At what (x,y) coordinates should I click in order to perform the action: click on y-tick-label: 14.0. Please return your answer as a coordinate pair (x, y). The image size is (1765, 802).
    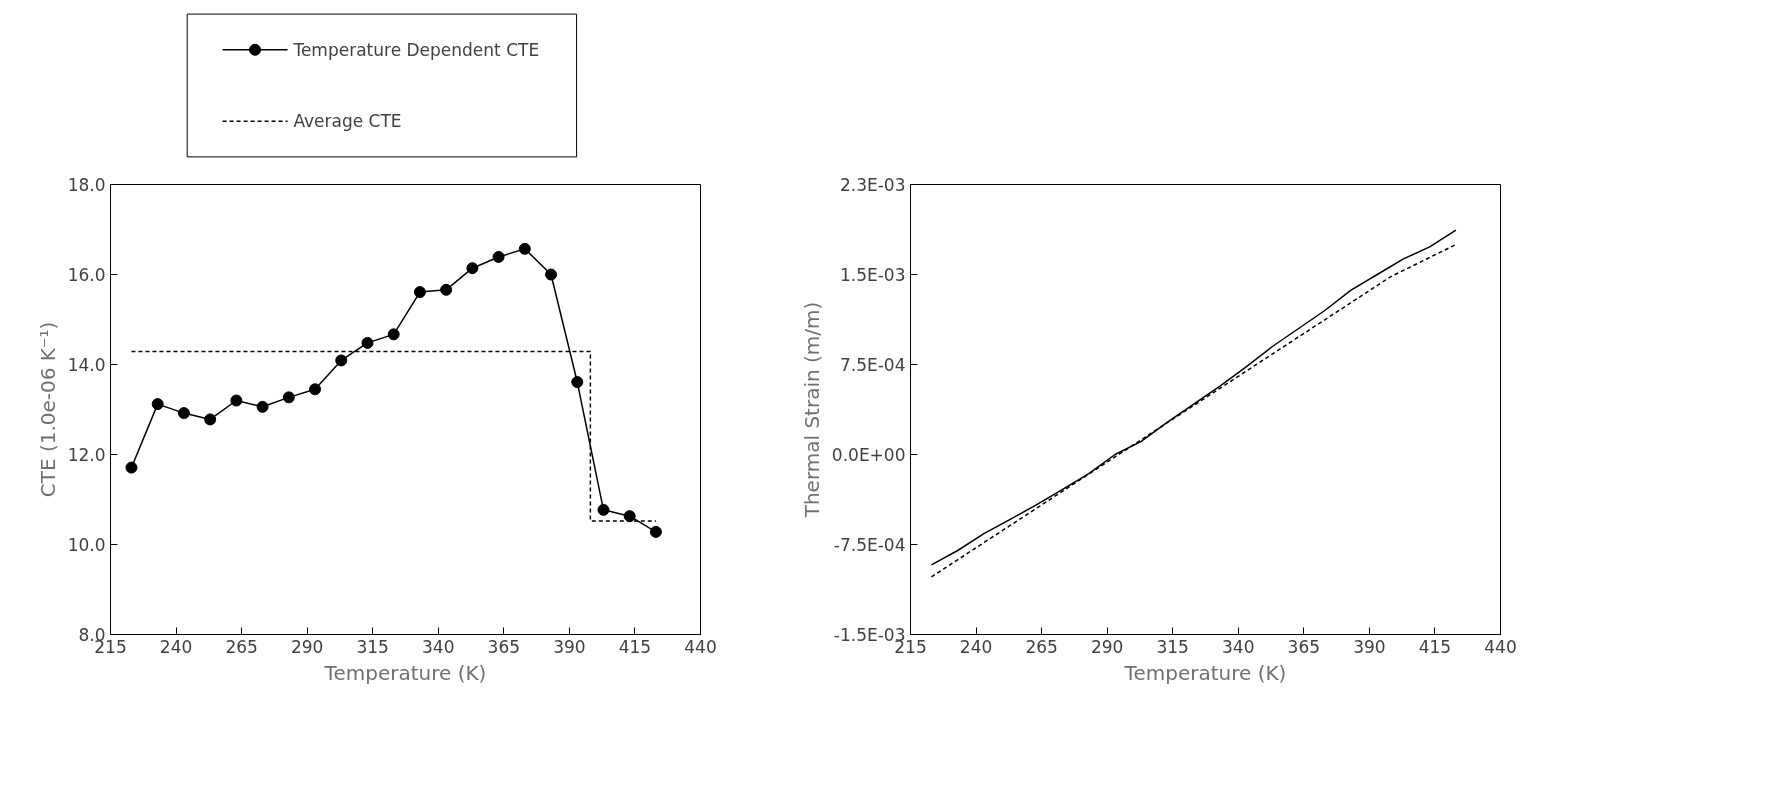
    Looking at the image, I should click on (86, 365).